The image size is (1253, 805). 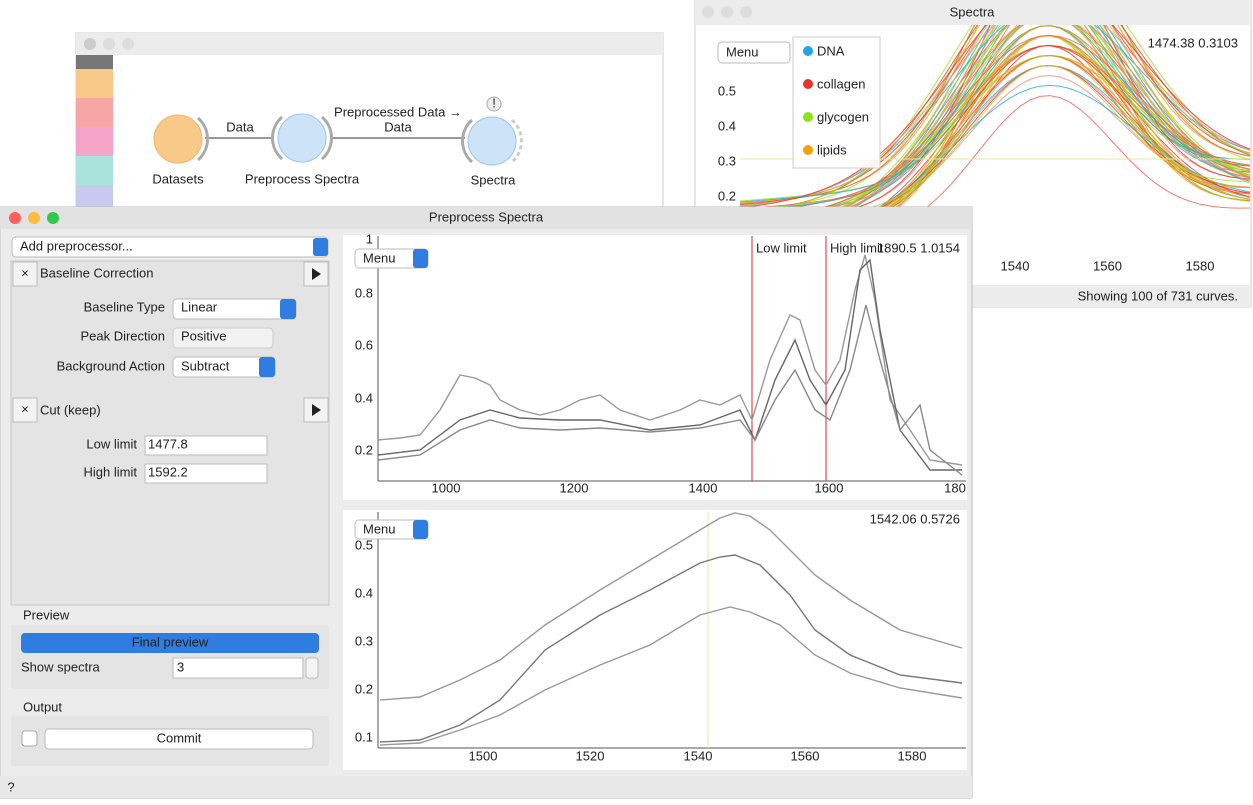 What do you see at coordinates (302, 178) in the screenshot?
I see `node-label: Preprocess Spectra` at bounding box center [302, 178].